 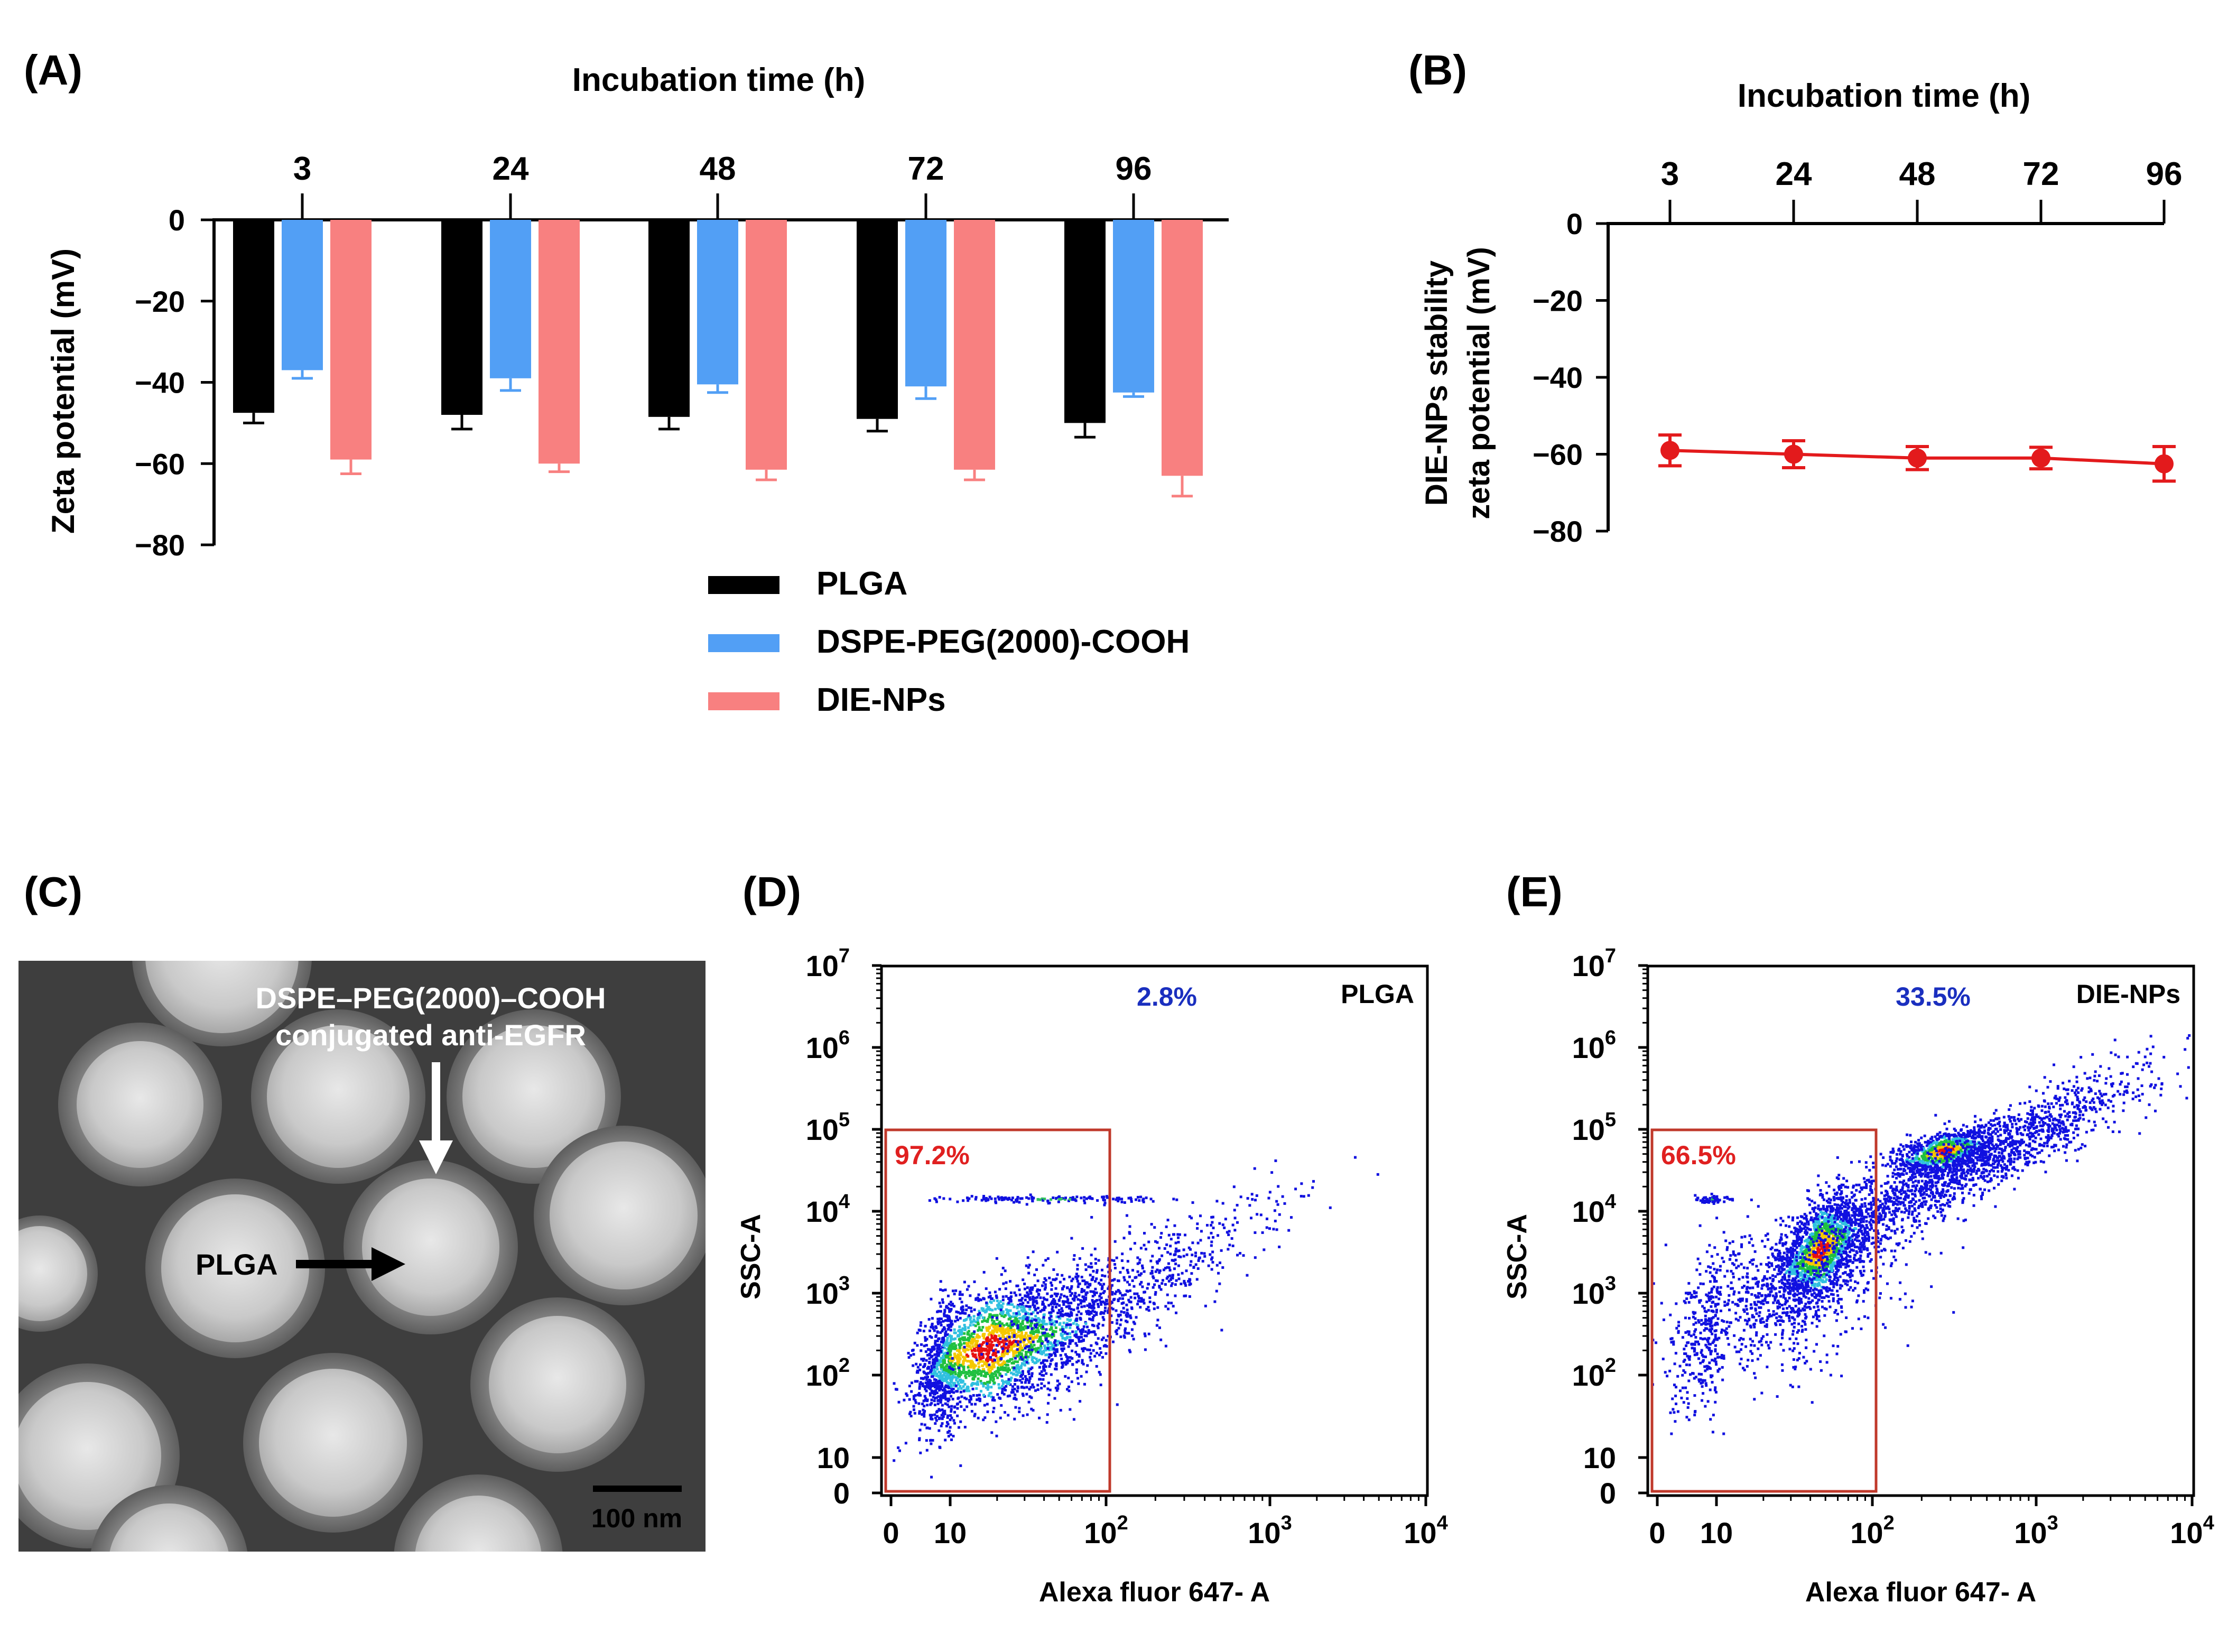 What do you see at coordinates (557, 1385) in the screenshot?
I see `tem-particle-core` at bounding box center [557, 1385].